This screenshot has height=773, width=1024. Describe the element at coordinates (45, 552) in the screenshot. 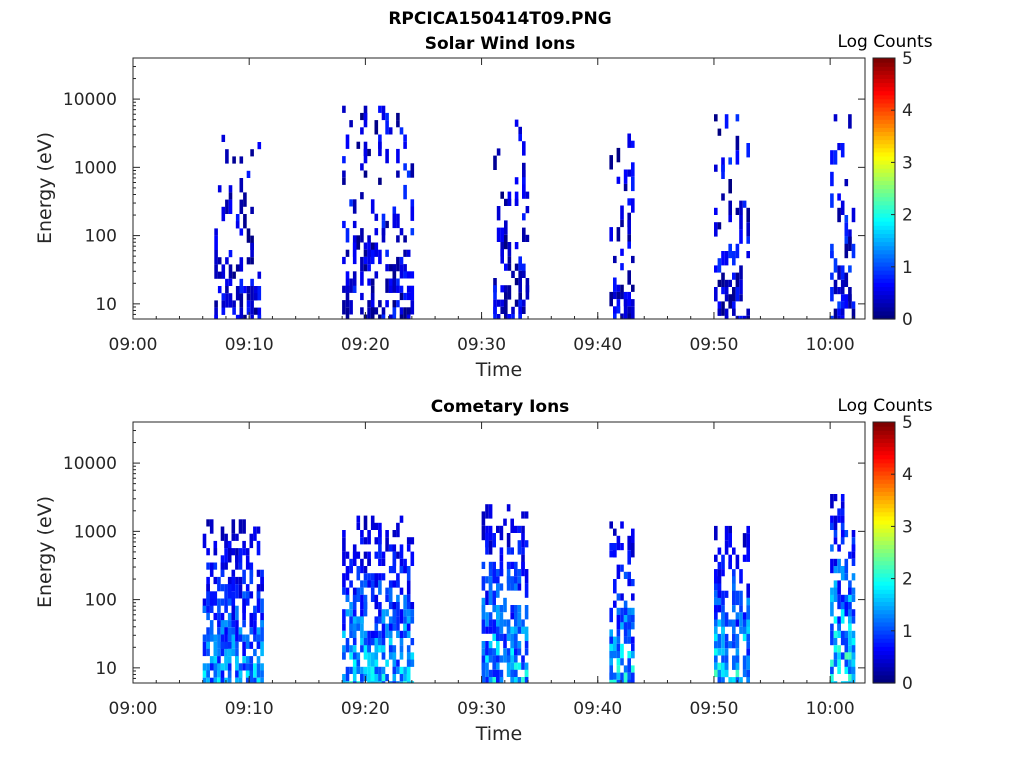

I see `y-axis-label: Energy (eV)` at that location.